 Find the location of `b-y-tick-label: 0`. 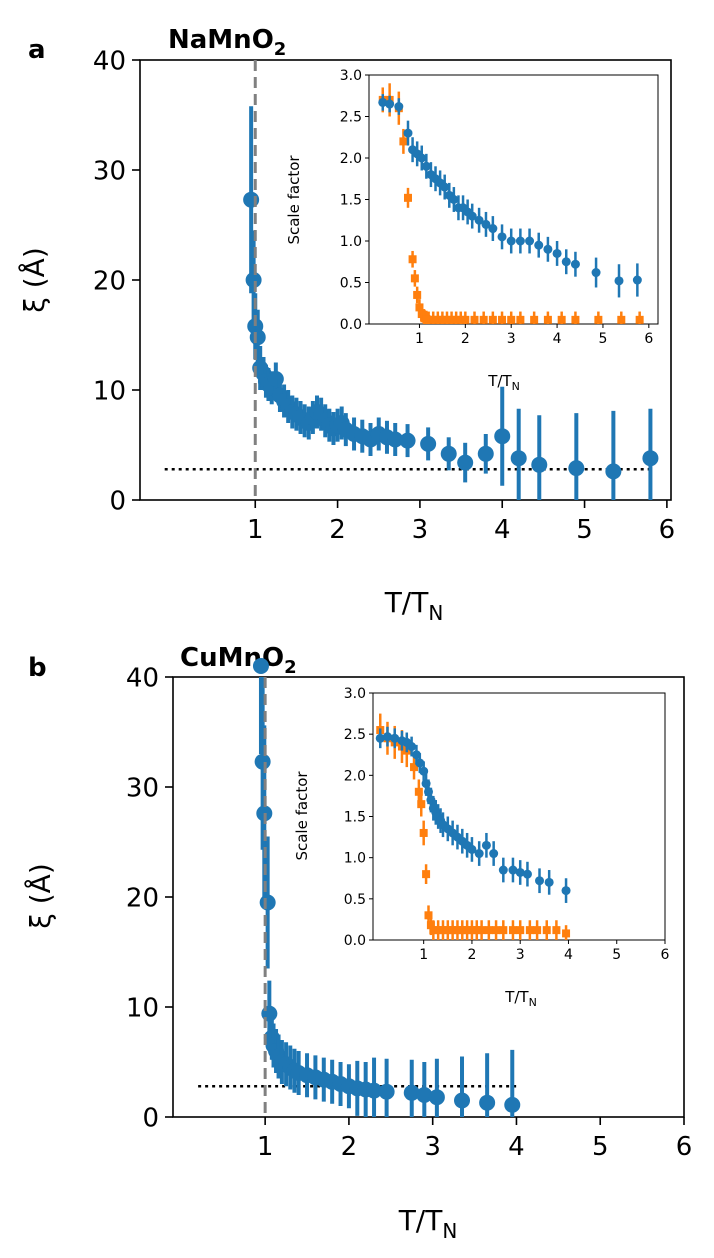

b-y-tick-label: 0 is located at coordinates (150, 1118).